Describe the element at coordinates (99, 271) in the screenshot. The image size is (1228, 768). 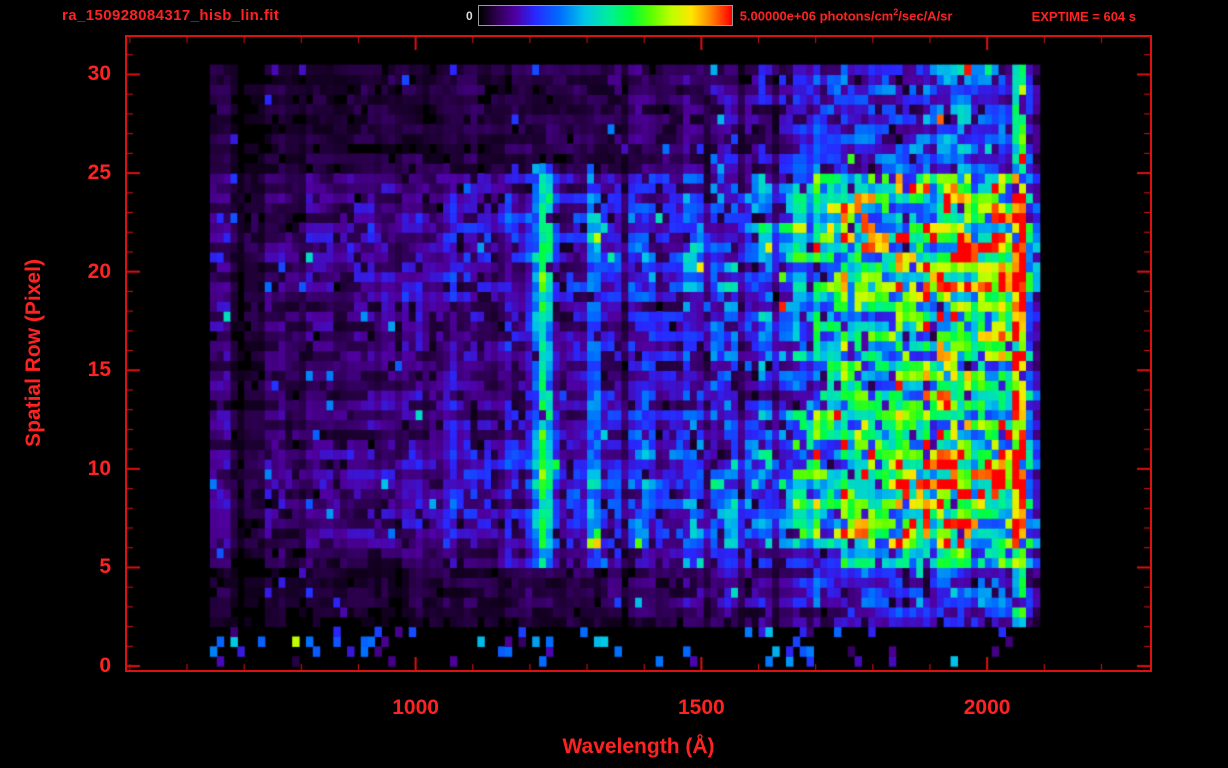
I see `y-tick-label: 20` at that location.